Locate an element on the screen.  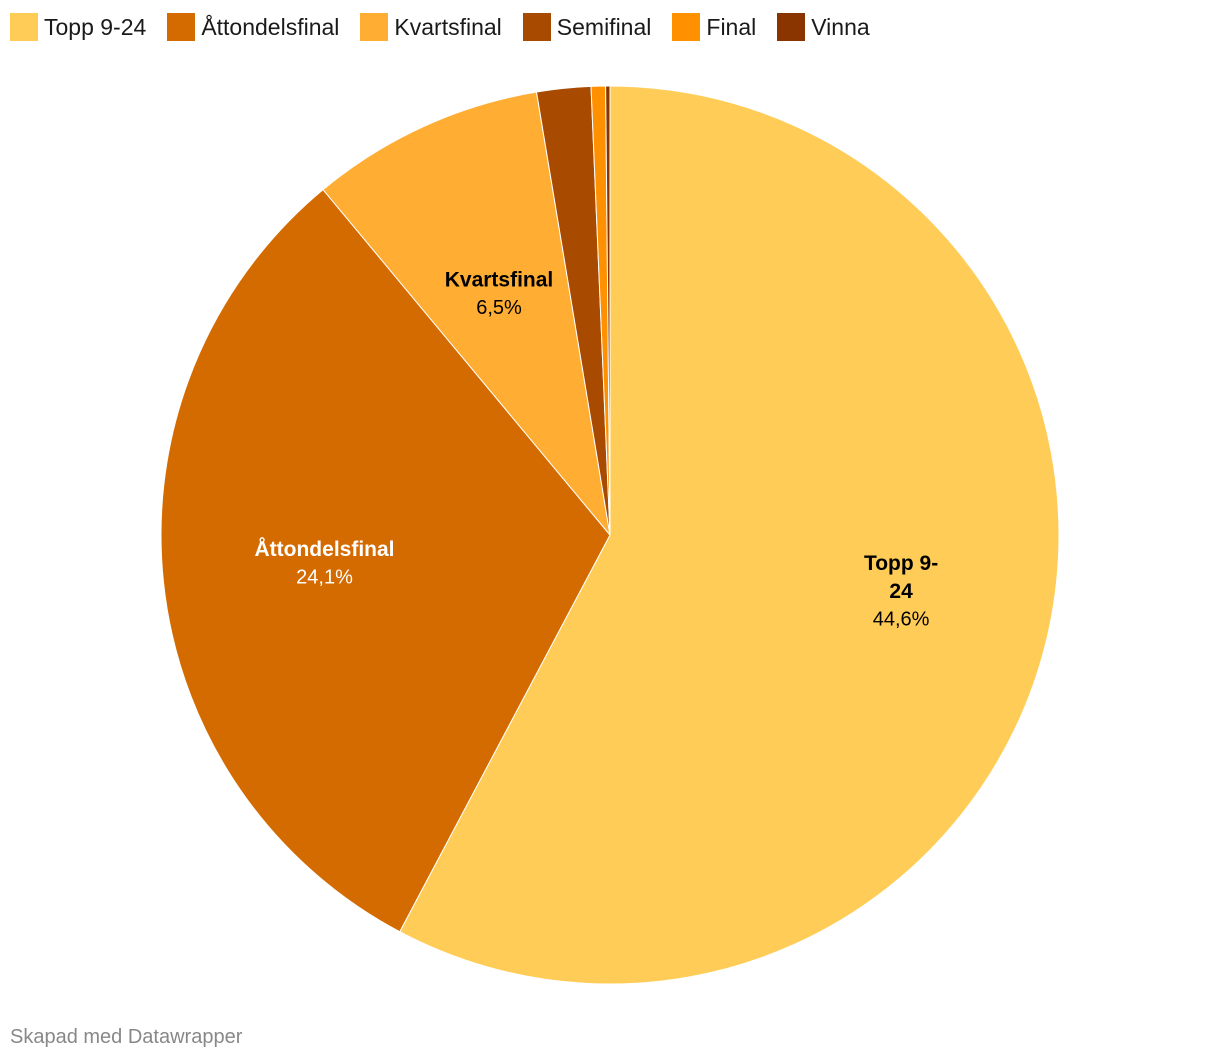
legend-item: Topp 9-24 is located at coordinates (78, 27).